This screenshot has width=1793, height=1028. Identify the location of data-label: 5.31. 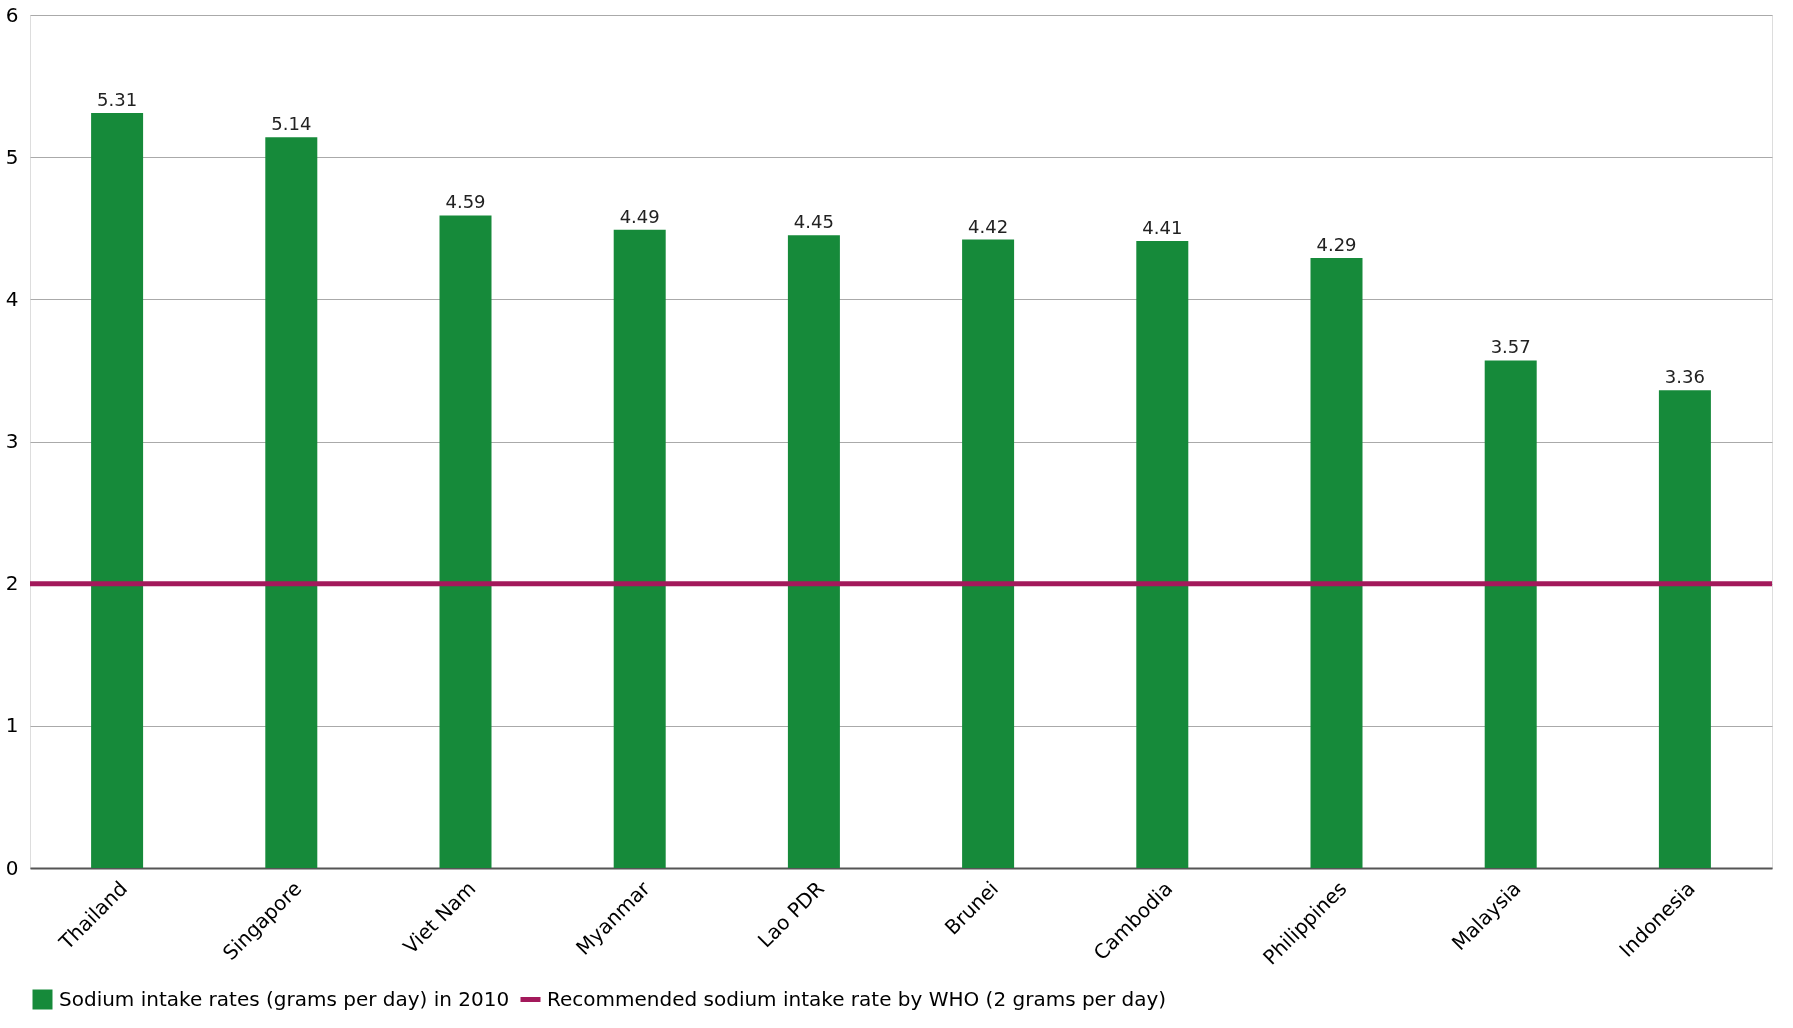
(117, 100).